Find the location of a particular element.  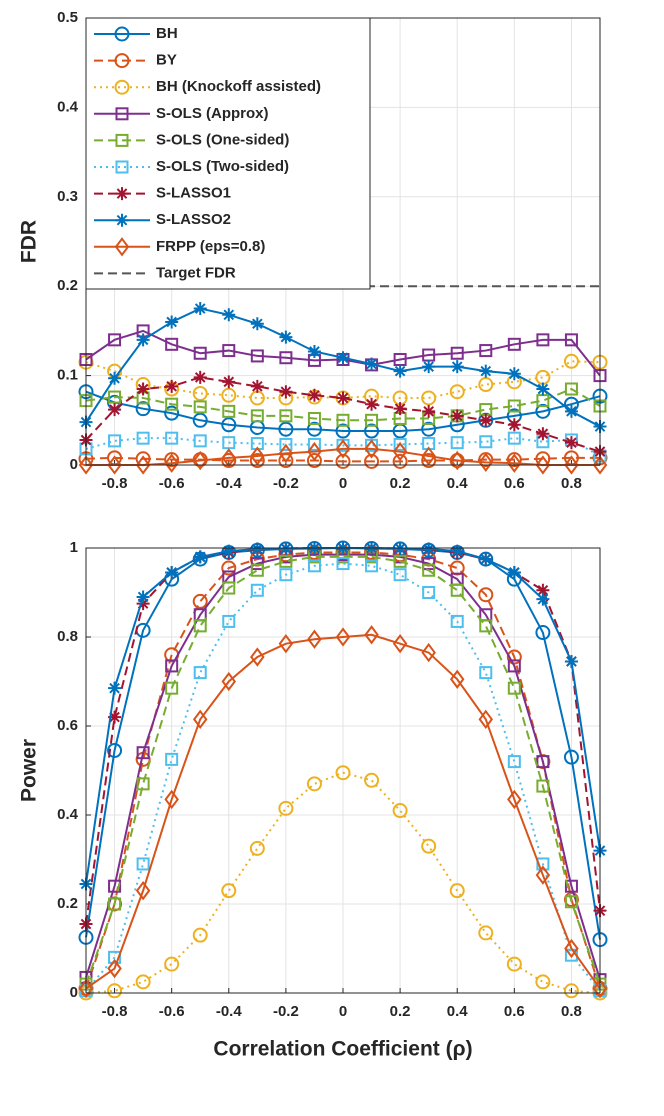

legend-label: S-LASSO1 is located at coordinates (193, 193).